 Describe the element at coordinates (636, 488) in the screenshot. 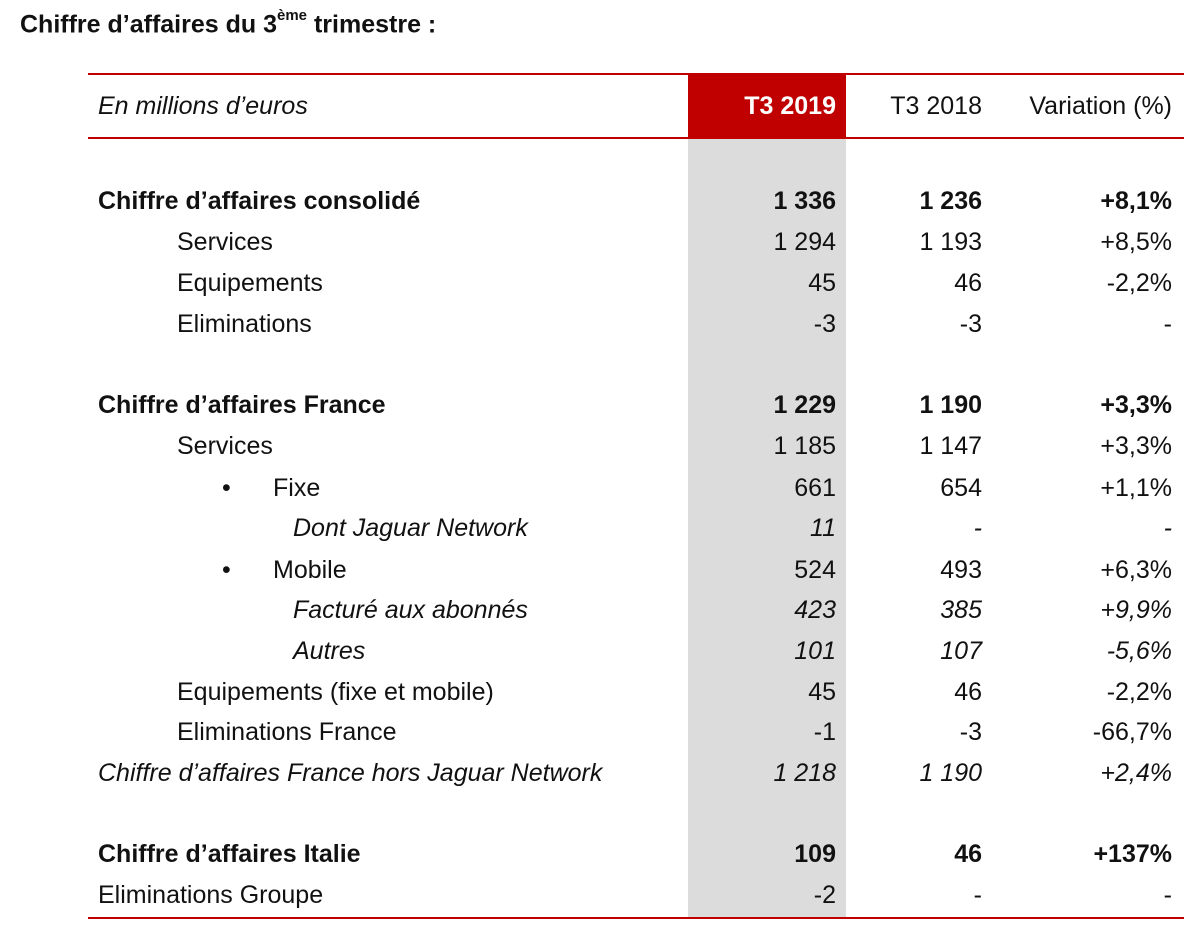

I see `table-row-fixe: • Fixe 661 654 +1,1%` at that location.